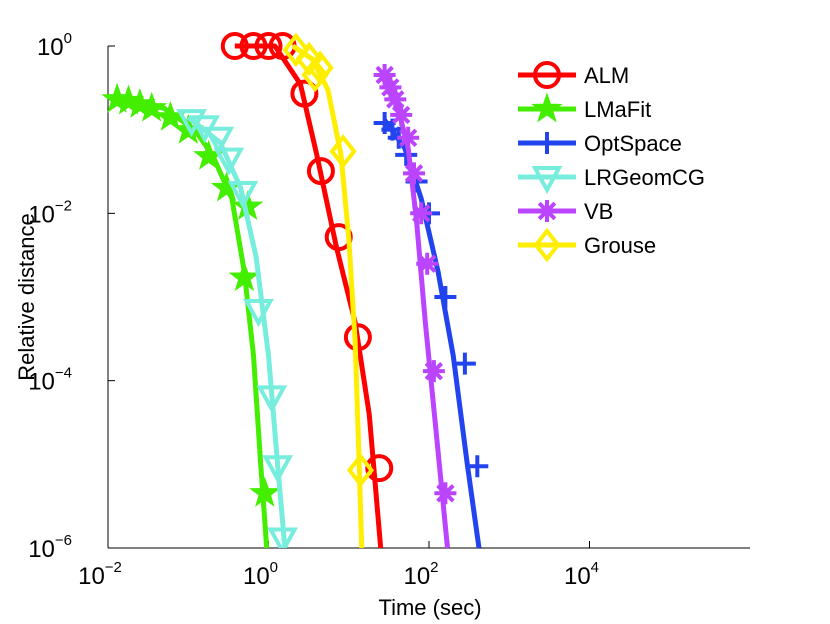  Describe the element at coordinates (429, 607) in the screenshot. I see `x-axis-title: Time (sec)` at that location.